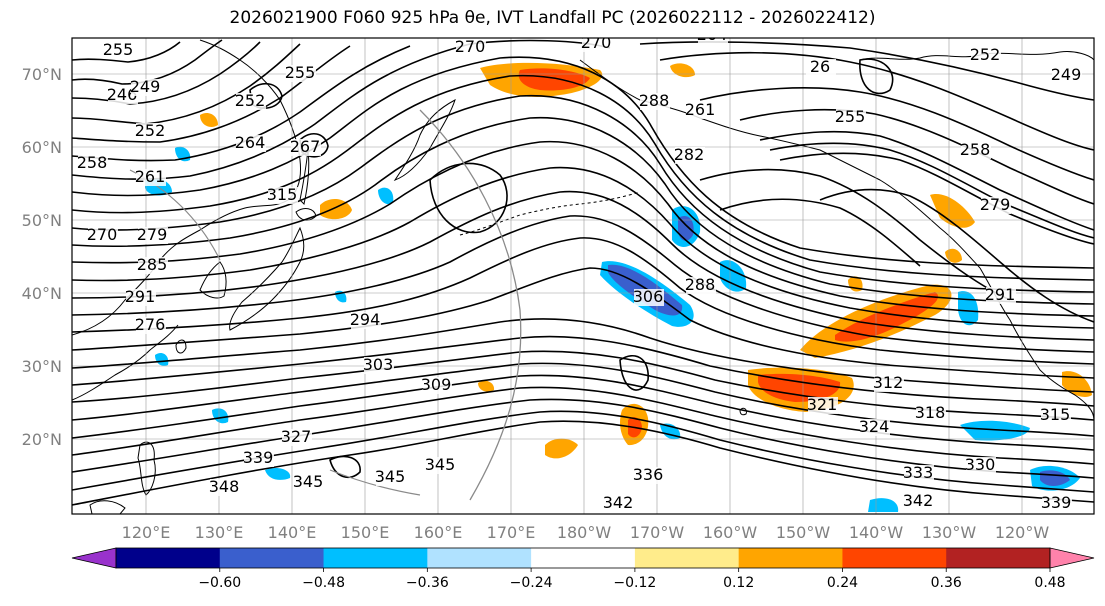 The width and height of the screenshot is (1105, 606). I want to click on latitude-label: 20°N, so click(42, 439).